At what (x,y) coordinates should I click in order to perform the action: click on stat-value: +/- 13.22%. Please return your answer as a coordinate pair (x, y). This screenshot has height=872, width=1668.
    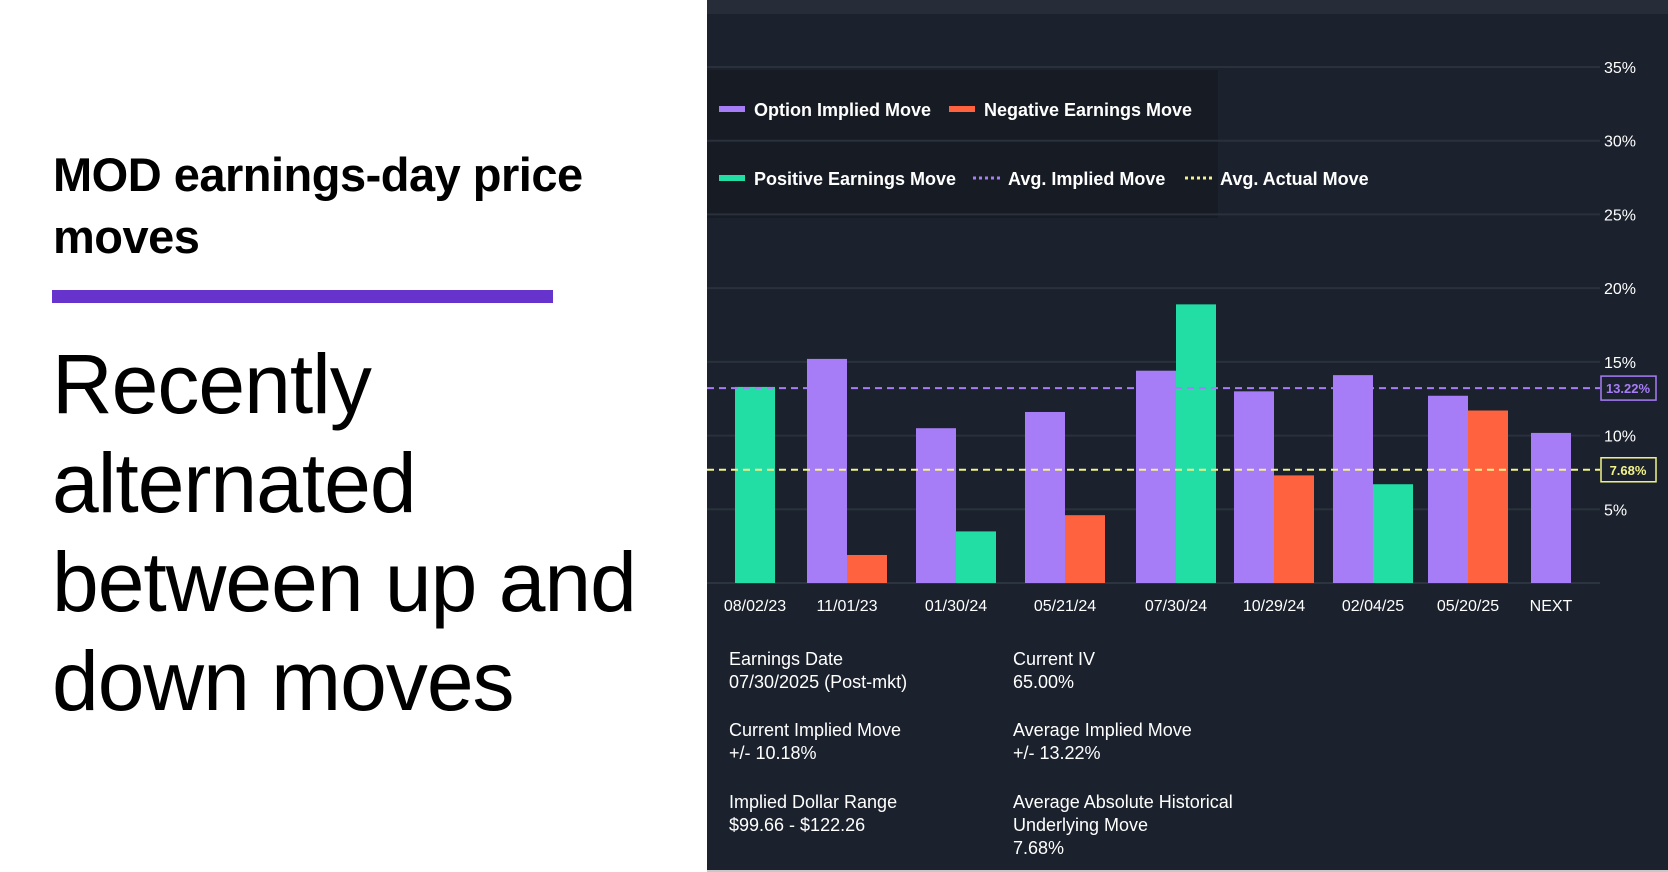
    Looking at the image, I should click on (1057, 753).